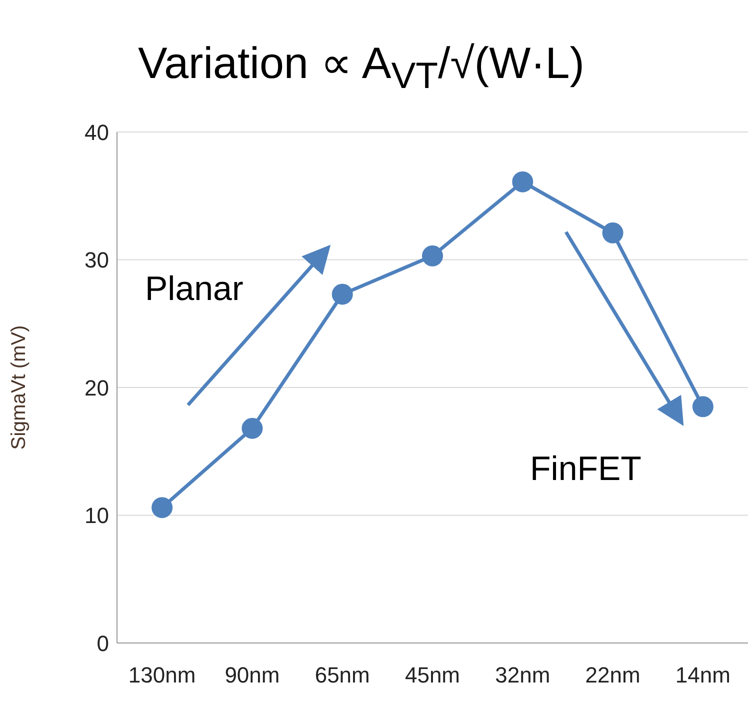  Describe the element at coordinates (702, 675) in the screenshot. I see `x-tick-label: 14nm` at that location.